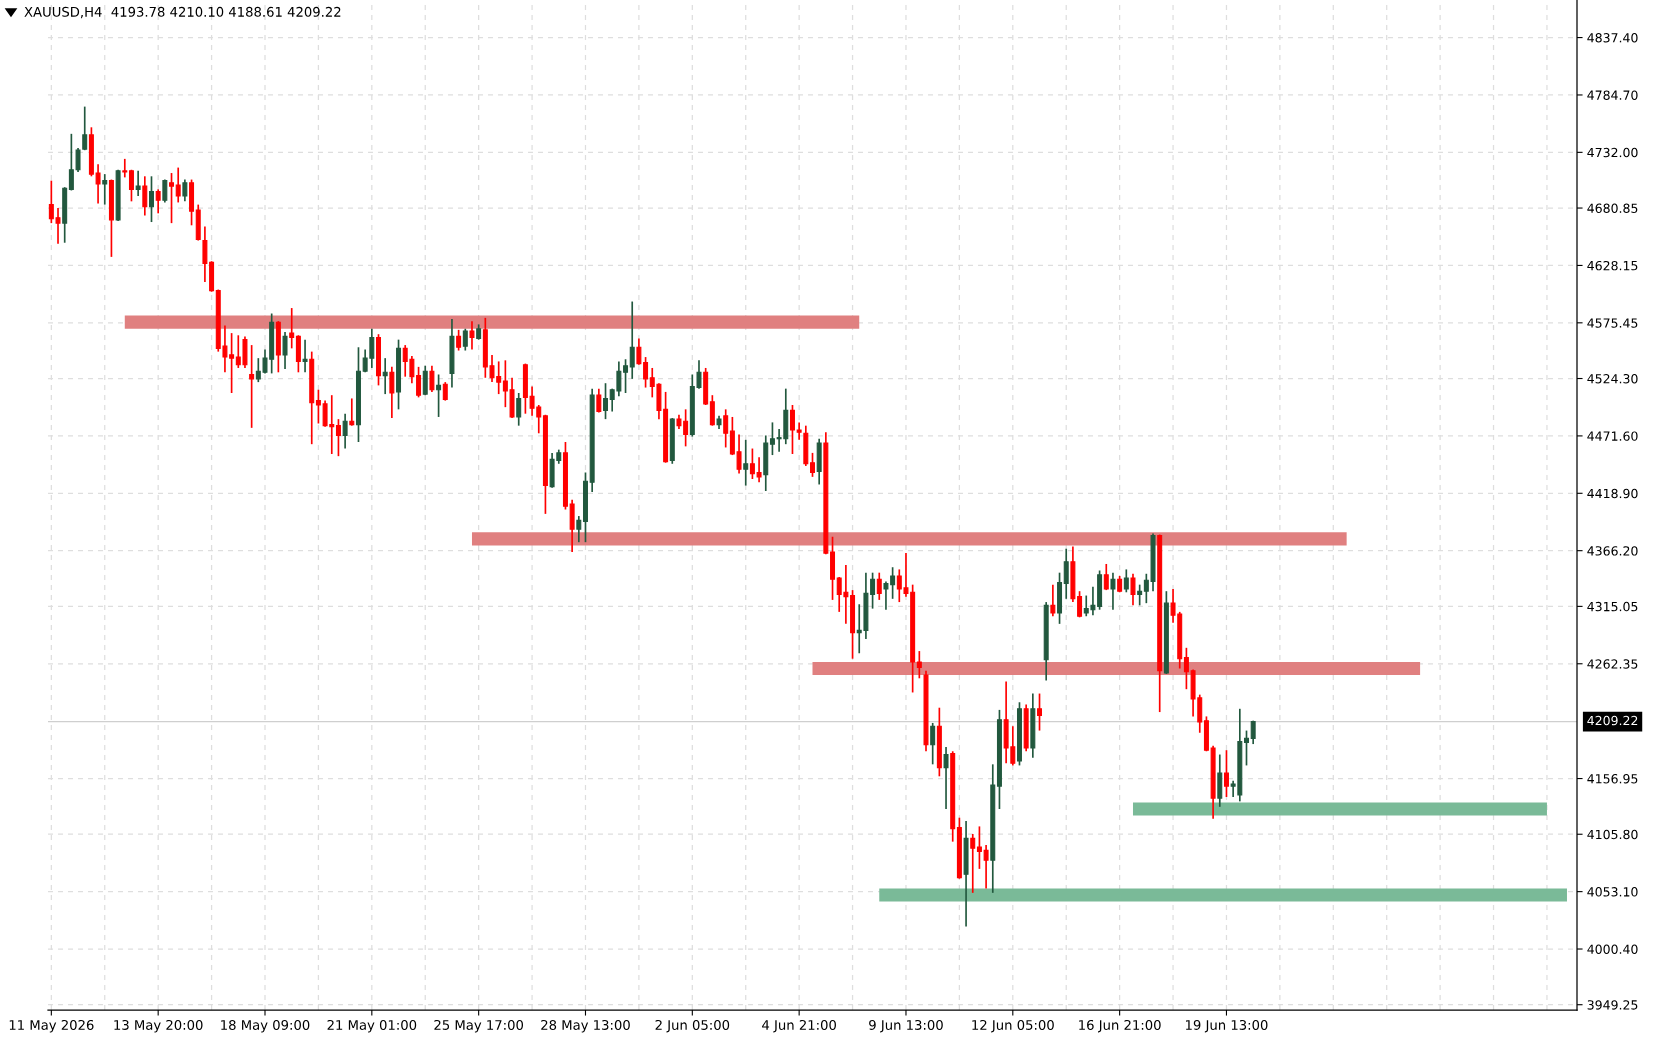  I want to click on y-tick-label: 4105.80, so click(1612, 834).